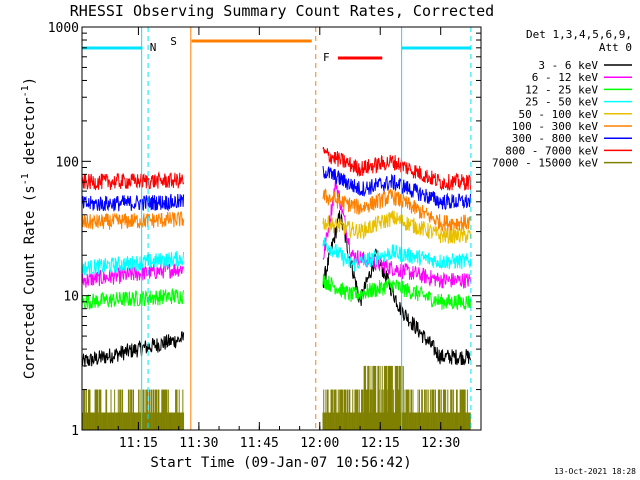 This screenshot has width=640, height=480. What do you see at coordinates (67, 162) in the screenshot?
I see `y-tick-label: 100` at bounding box center [67, 162].